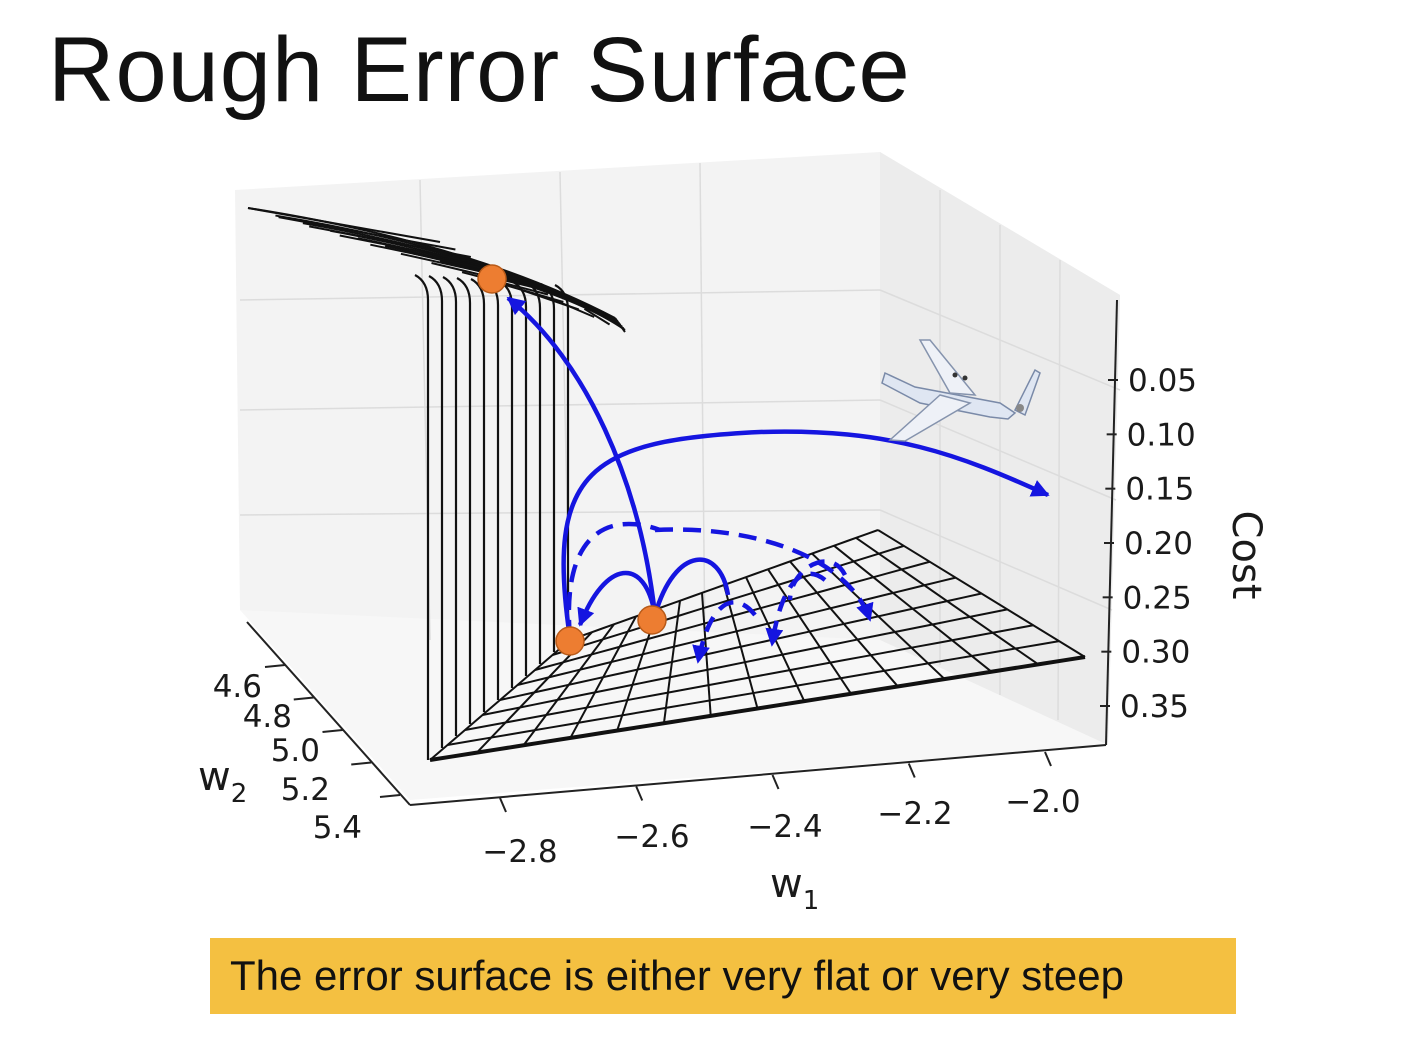 The height and width of the screenshot is (1050, 1422). What do you see at coordinates (764, 574) in the screenshot?
I see `path-dashed-long` at bounding box center [764, 574].